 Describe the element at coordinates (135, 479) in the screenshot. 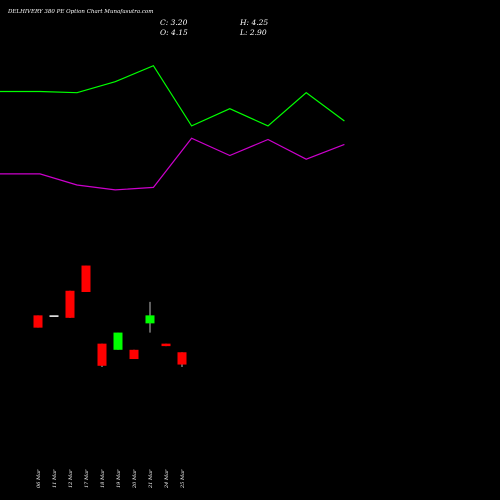

I see `x-tick-label: 20 Mar` at that location.